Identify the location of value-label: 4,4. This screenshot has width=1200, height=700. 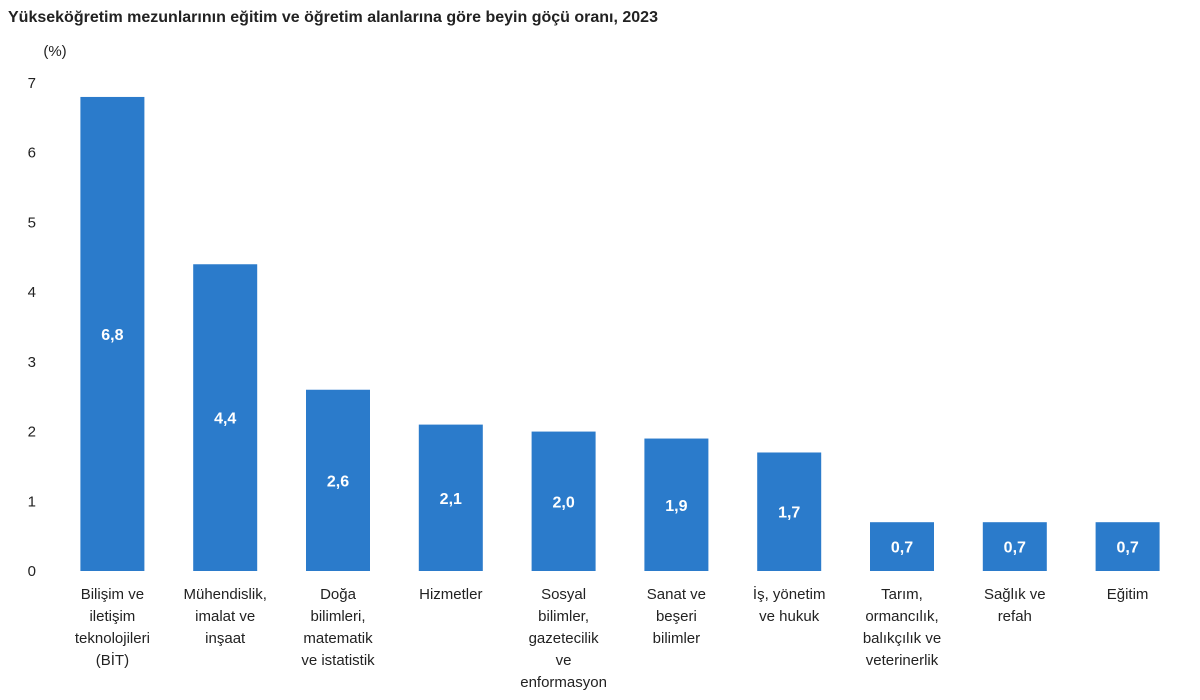
(225, 419).